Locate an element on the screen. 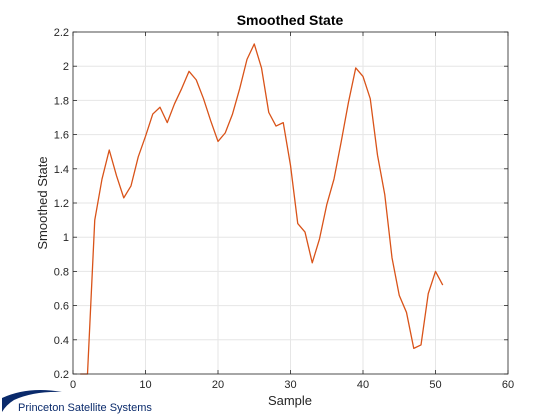 The height and width of the screenshot is (420, 560). chart-title: Smoothed State is located at coordinates (290, 20).